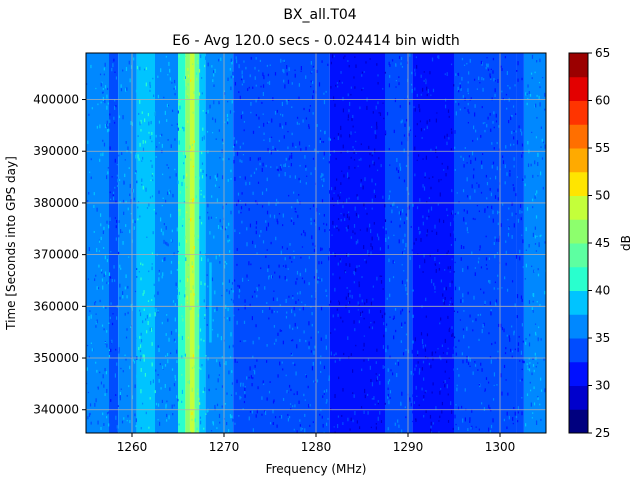  I want to click on colorbar-swatch, so click(578, 65).